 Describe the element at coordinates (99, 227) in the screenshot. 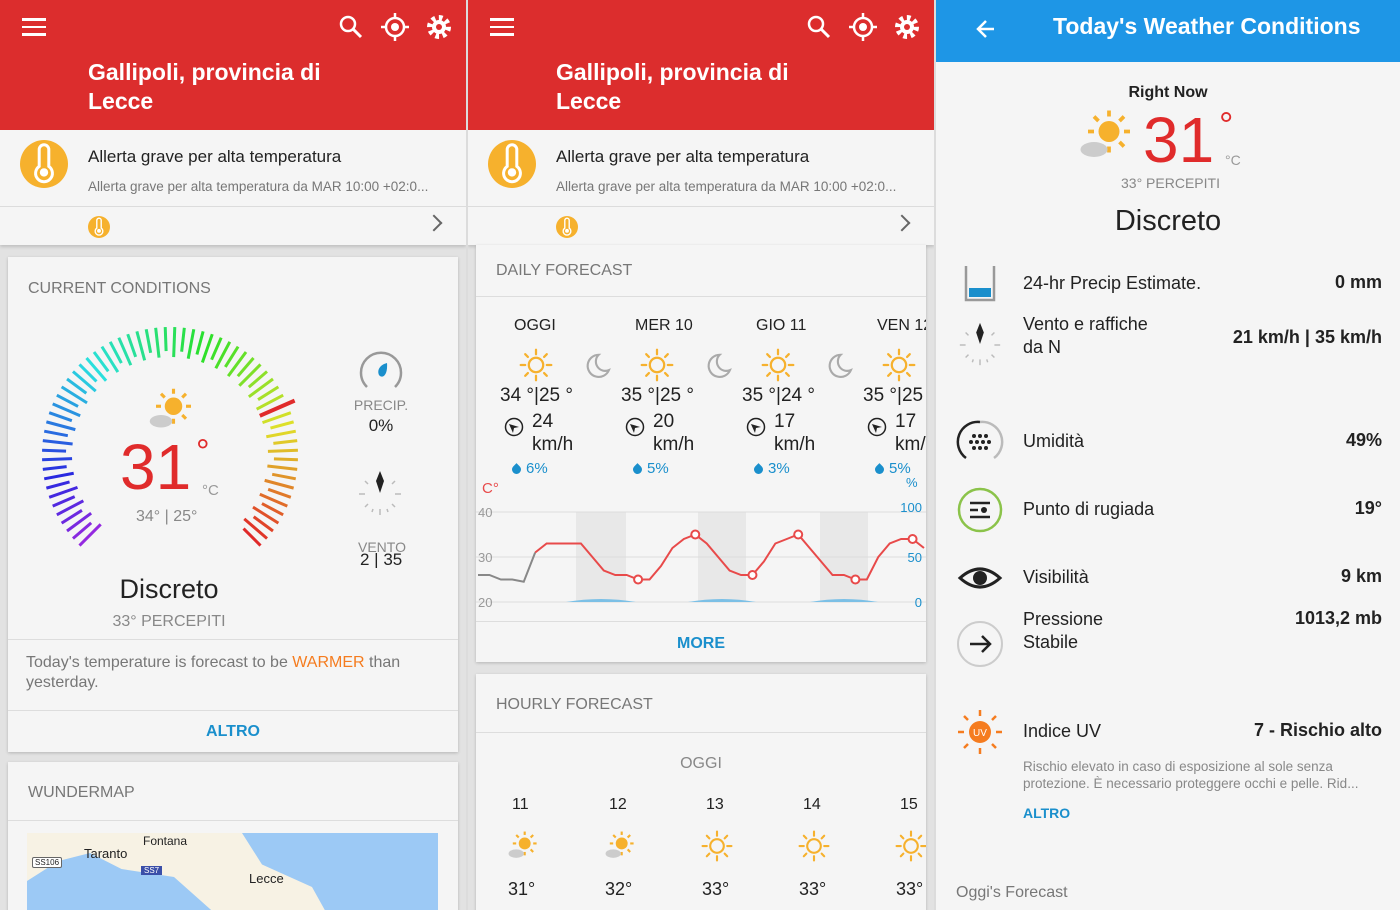

I see `thermometer-icon` at that location.